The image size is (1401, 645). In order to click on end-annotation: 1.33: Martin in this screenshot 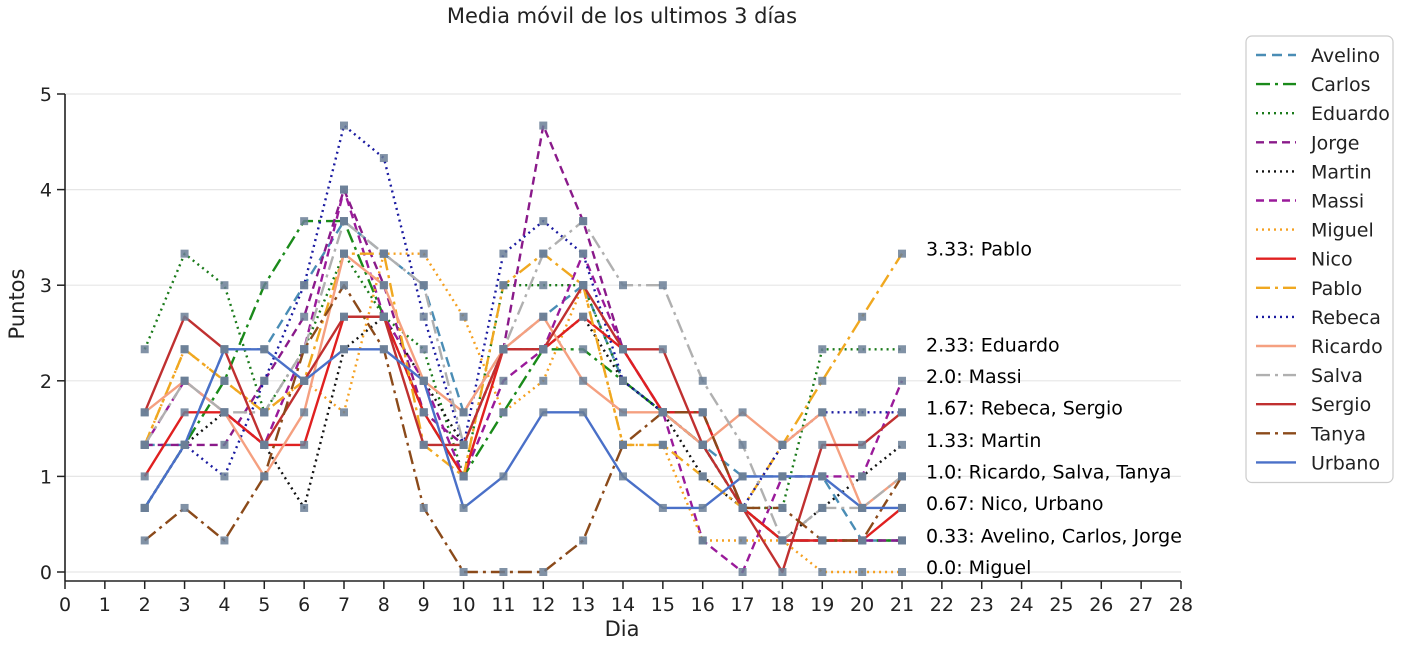, I will do `click(983, 441)`.